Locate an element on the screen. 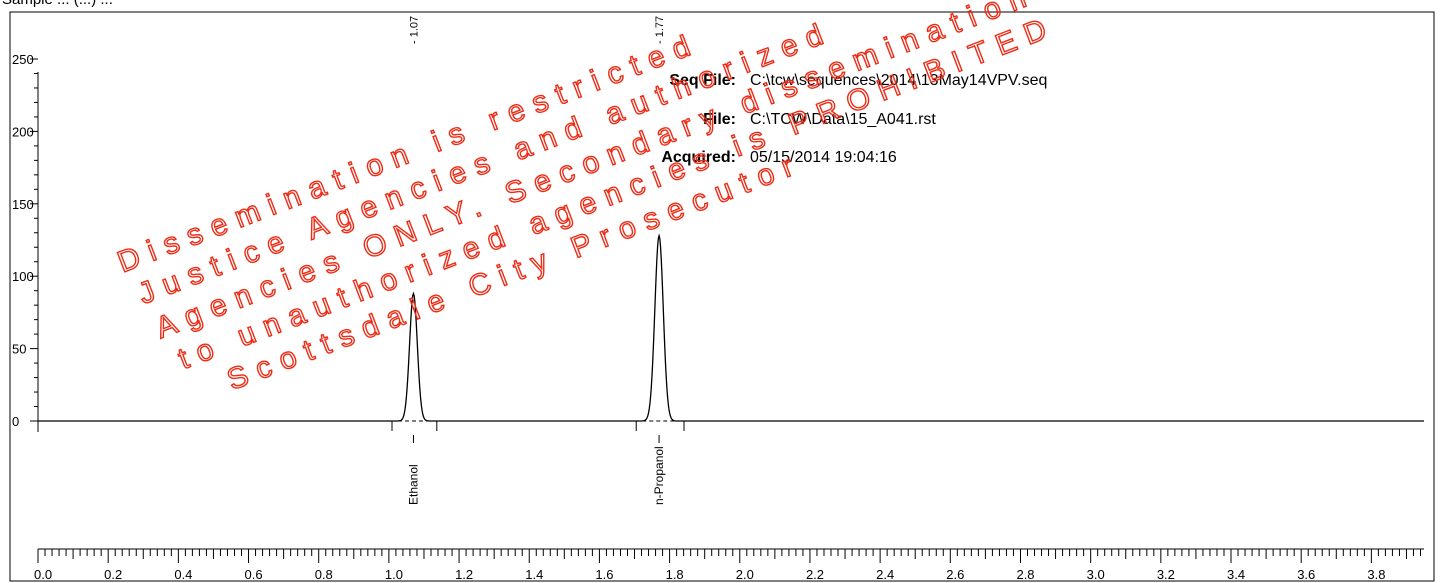 This screenshot has height=583, width=1440. x-tick-label: 1.2 is located at coordinates (464, 574).